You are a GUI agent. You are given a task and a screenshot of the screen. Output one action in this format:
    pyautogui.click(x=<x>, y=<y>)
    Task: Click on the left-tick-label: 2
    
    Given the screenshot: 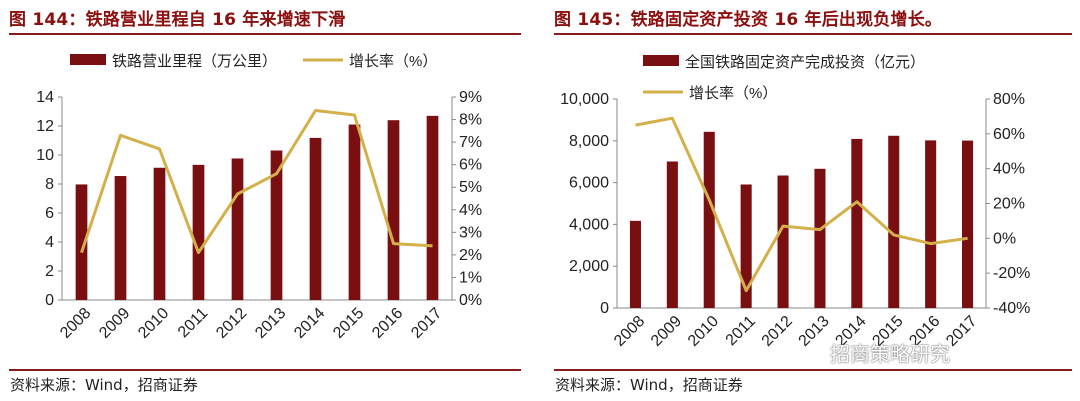 What is the action you would take?
    pyautogui.click(x=49, y=271)
    